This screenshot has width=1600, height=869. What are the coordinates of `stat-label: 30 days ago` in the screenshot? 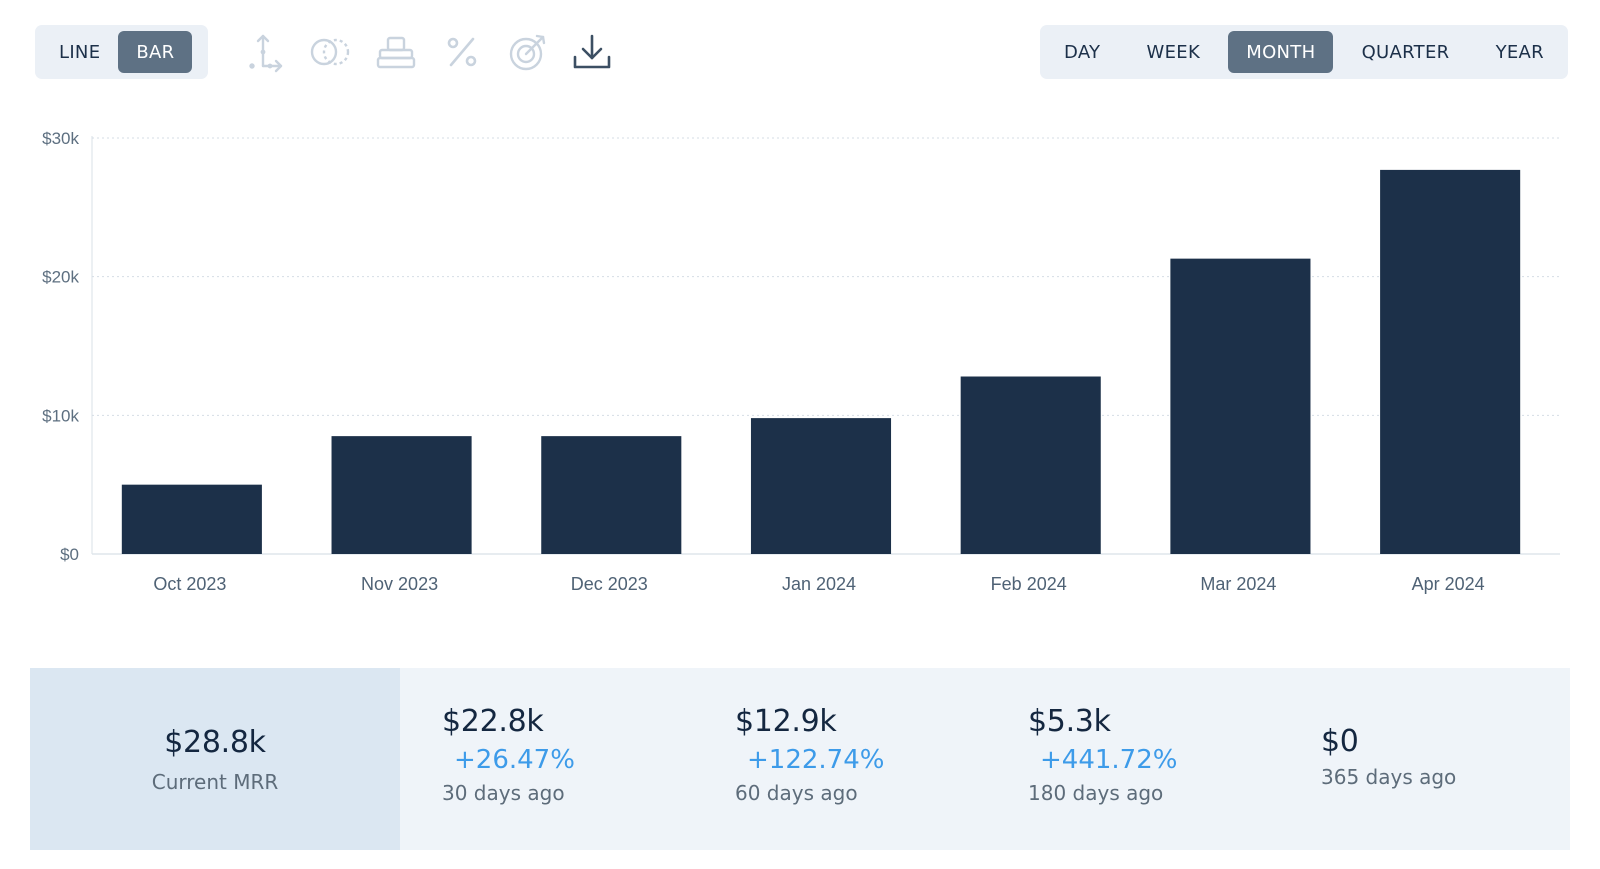 It's located at (503, 793).